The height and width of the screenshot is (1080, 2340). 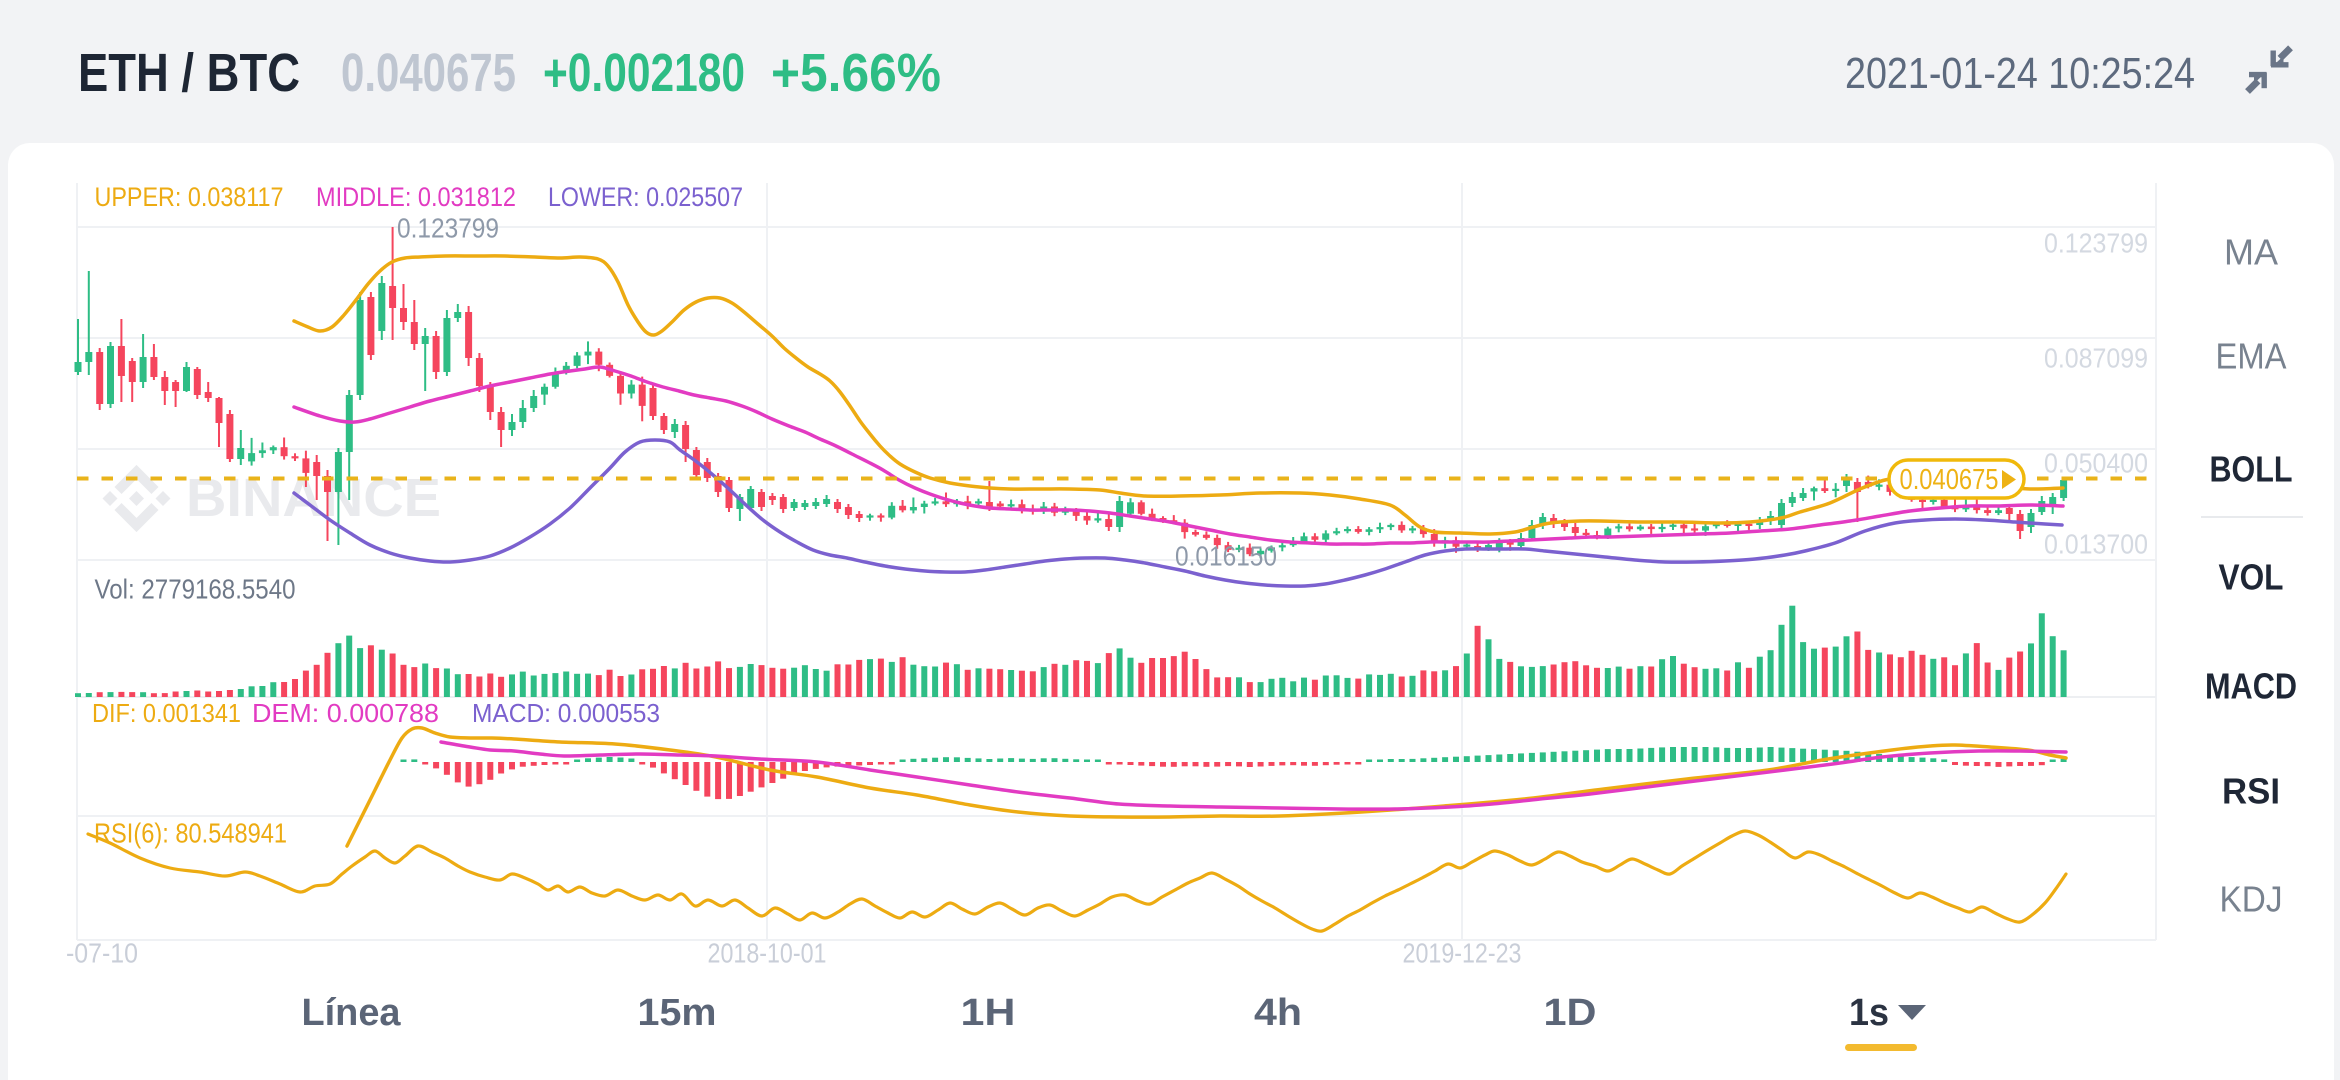 I want to click on svg-text: 2018-10-01, so click(x=767, y=953).